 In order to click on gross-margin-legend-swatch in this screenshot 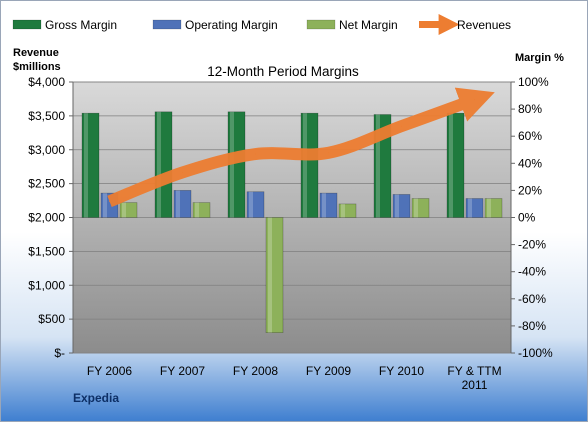, I will do `click(27, 24)`.